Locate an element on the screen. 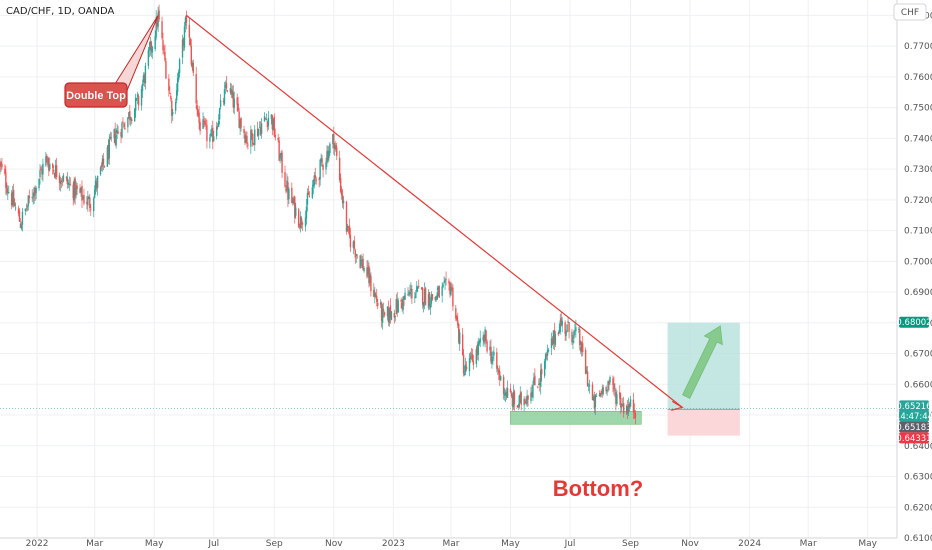  x-tick-label: May is located at coordinates (154, 544).